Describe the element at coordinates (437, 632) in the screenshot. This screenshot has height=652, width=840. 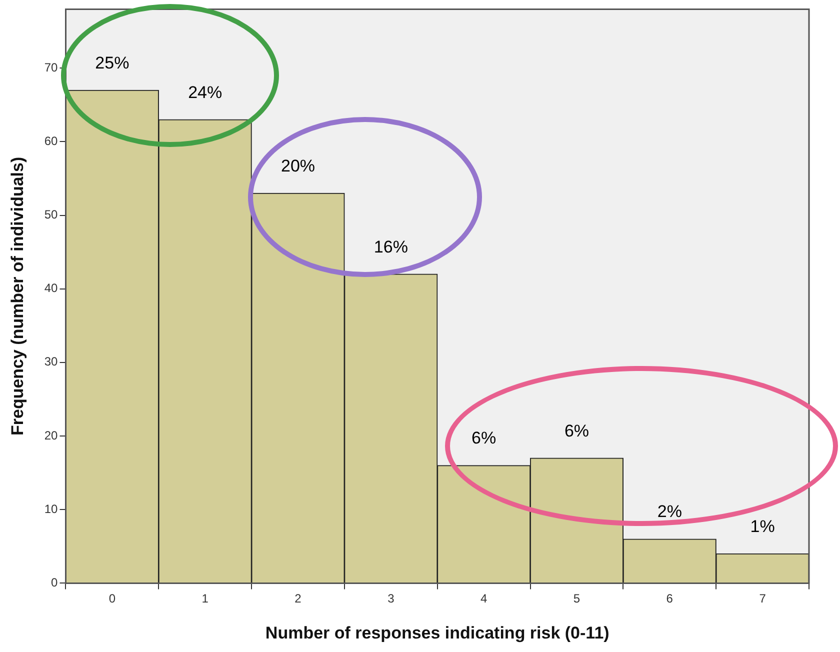
I see `x-axis-title: Number of responses indicating risk (0-11)` at that location.